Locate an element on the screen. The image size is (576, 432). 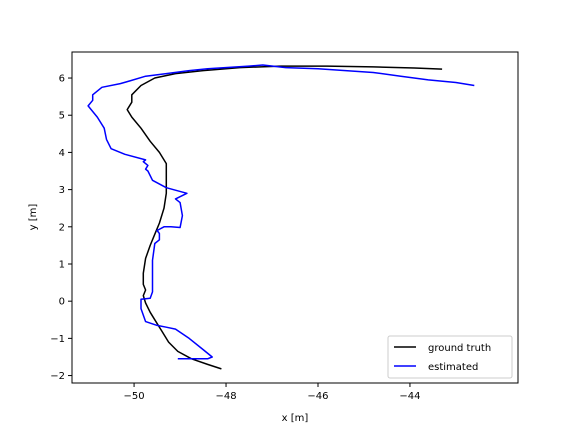
legend-label-estimated: estimated is located at coordinates (453, 367).